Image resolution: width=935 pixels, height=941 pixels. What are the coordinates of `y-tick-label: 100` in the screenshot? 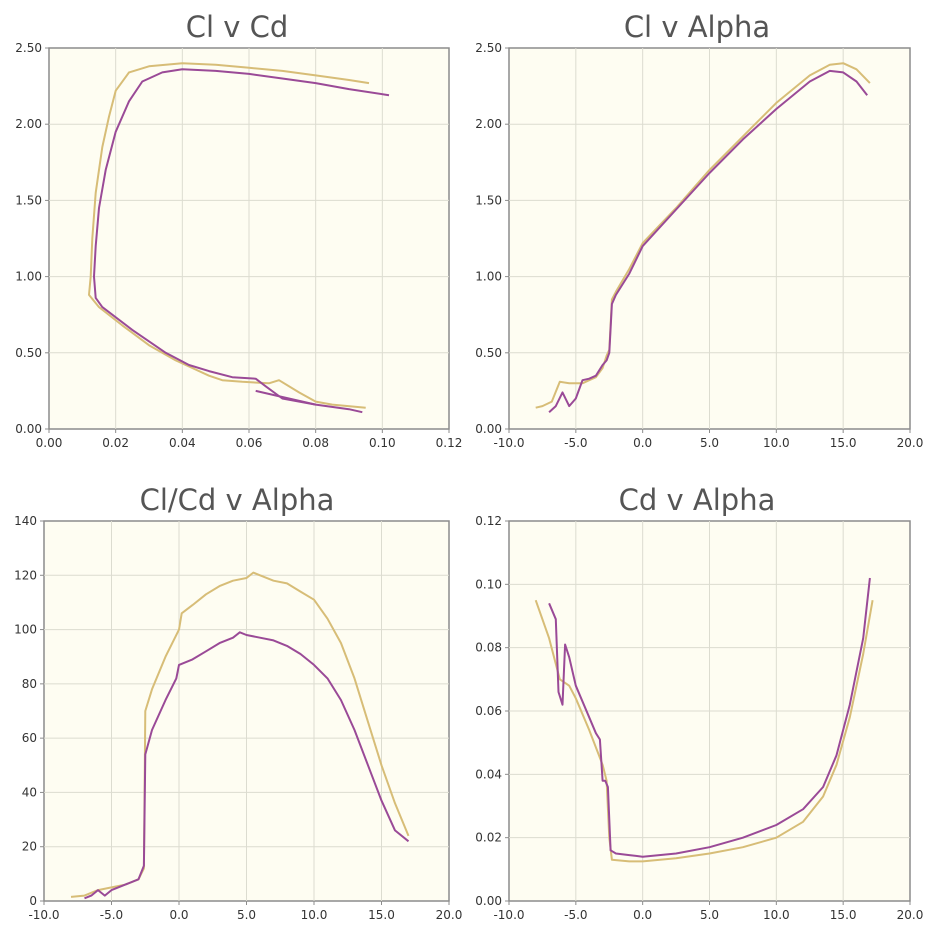 It's located at (25, 630).